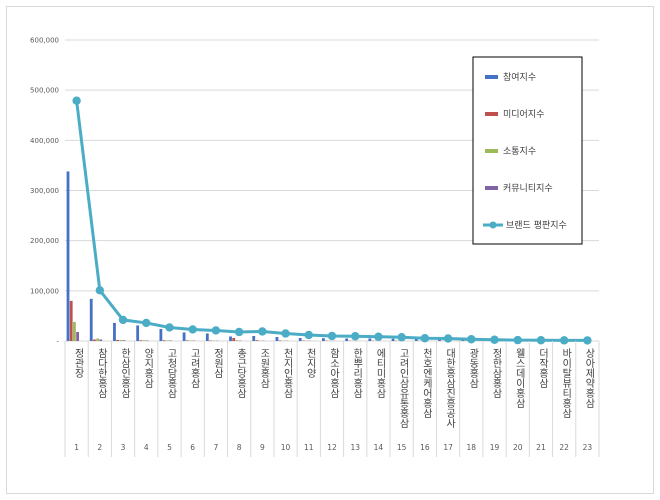  Describe the element at coordinates (519, 77) in the screenshot. I see `legend-label: 참여지수` at that location.